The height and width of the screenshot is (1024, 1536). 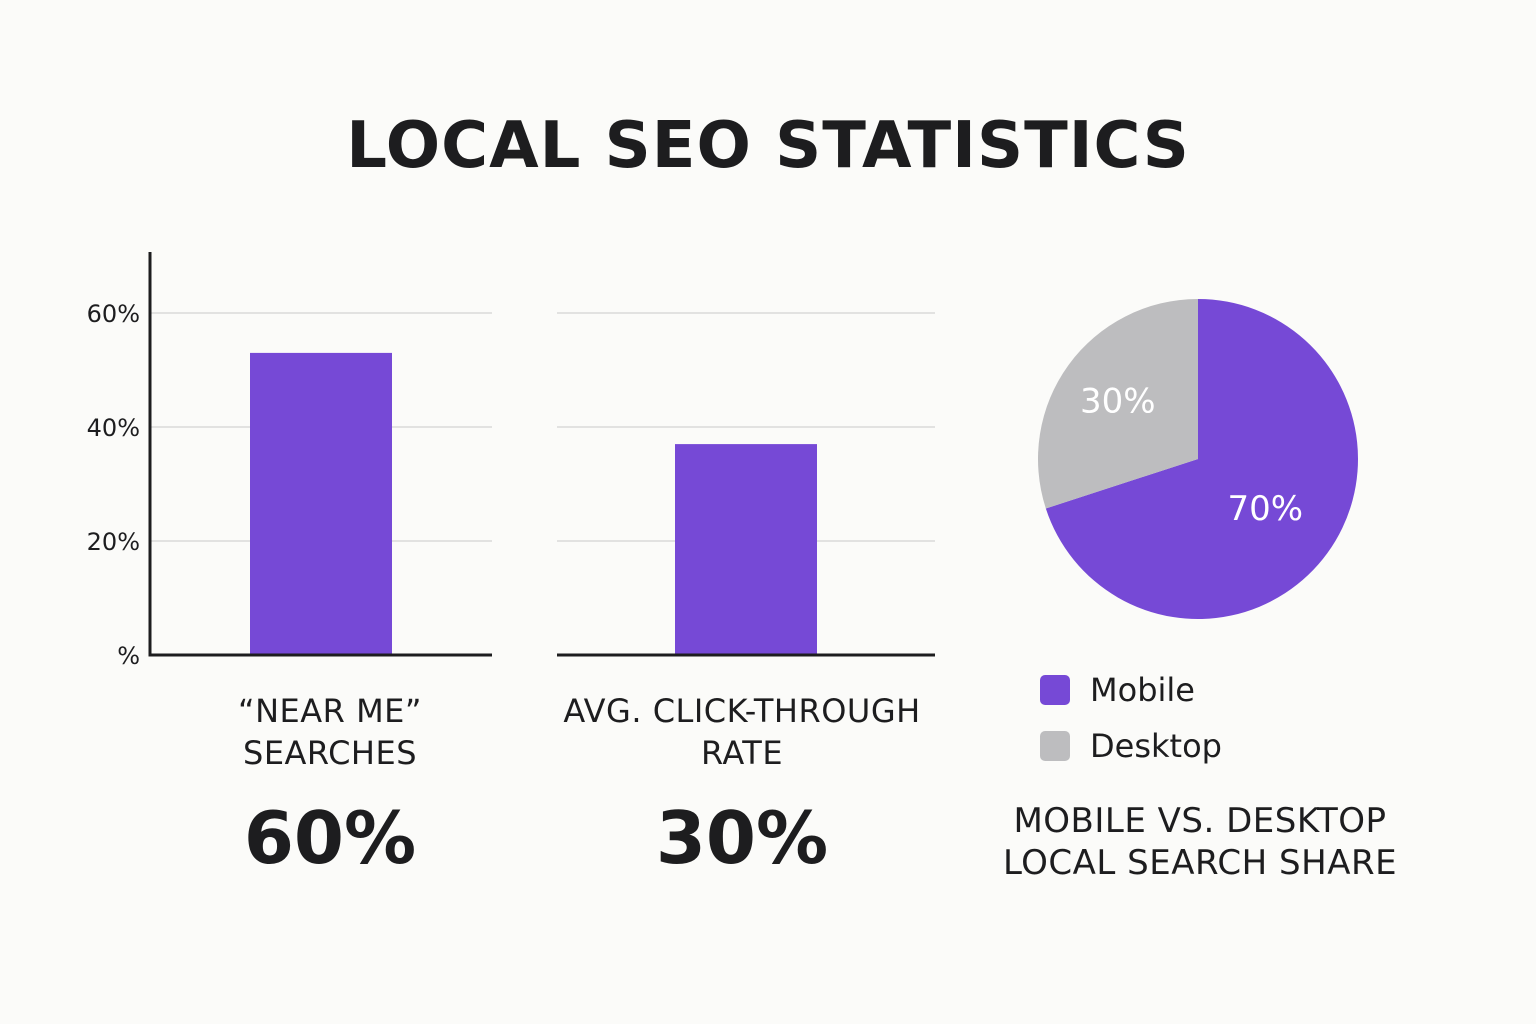 I want to click on page-title: LOCAL SEO STATISTICS, so click(x=768, y=146).